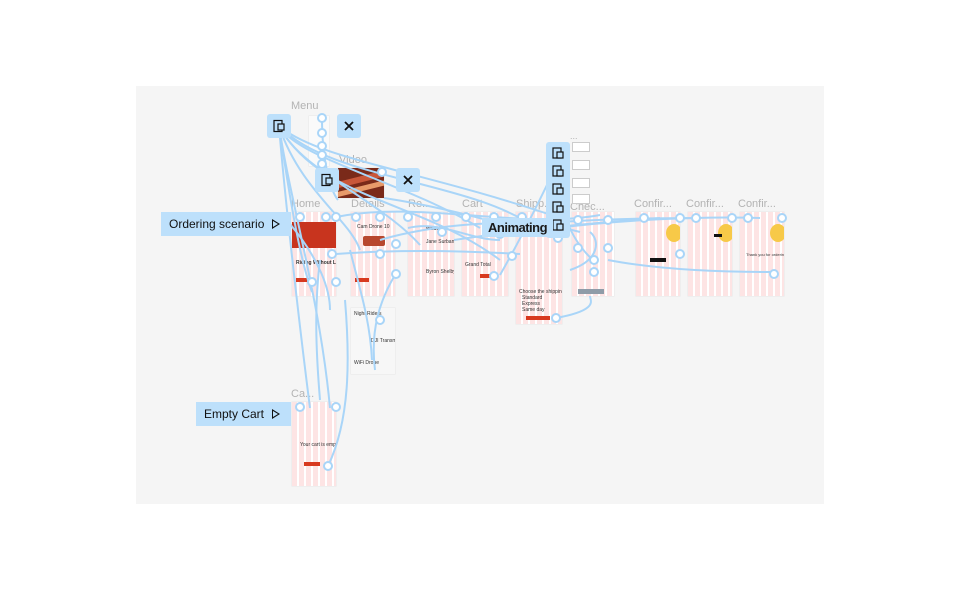  Describe the element at coordinates (217, 224) in the screenshot. I see `flow-label: Ordering scenario` at that location.